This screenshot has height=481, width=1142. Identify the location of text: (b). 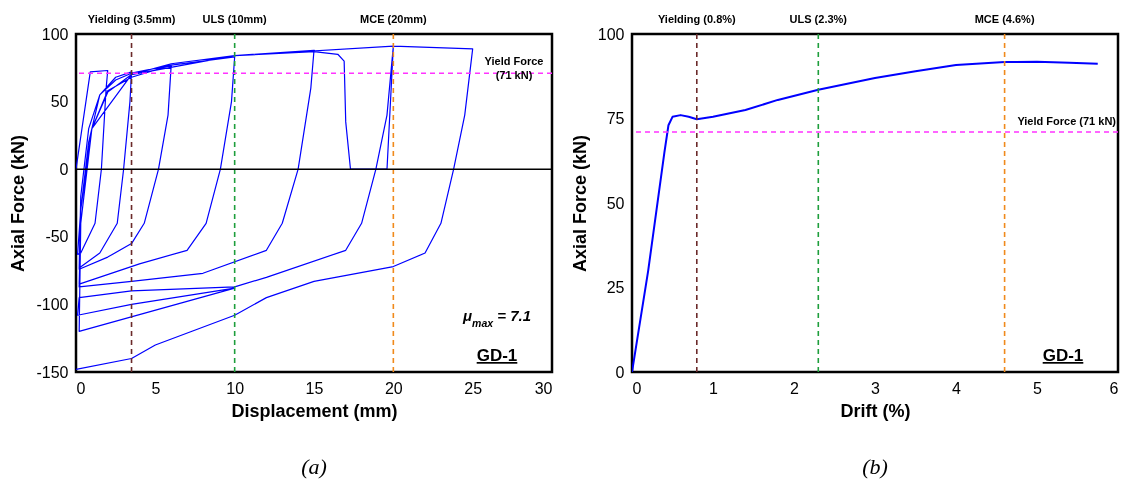
(875, 466).